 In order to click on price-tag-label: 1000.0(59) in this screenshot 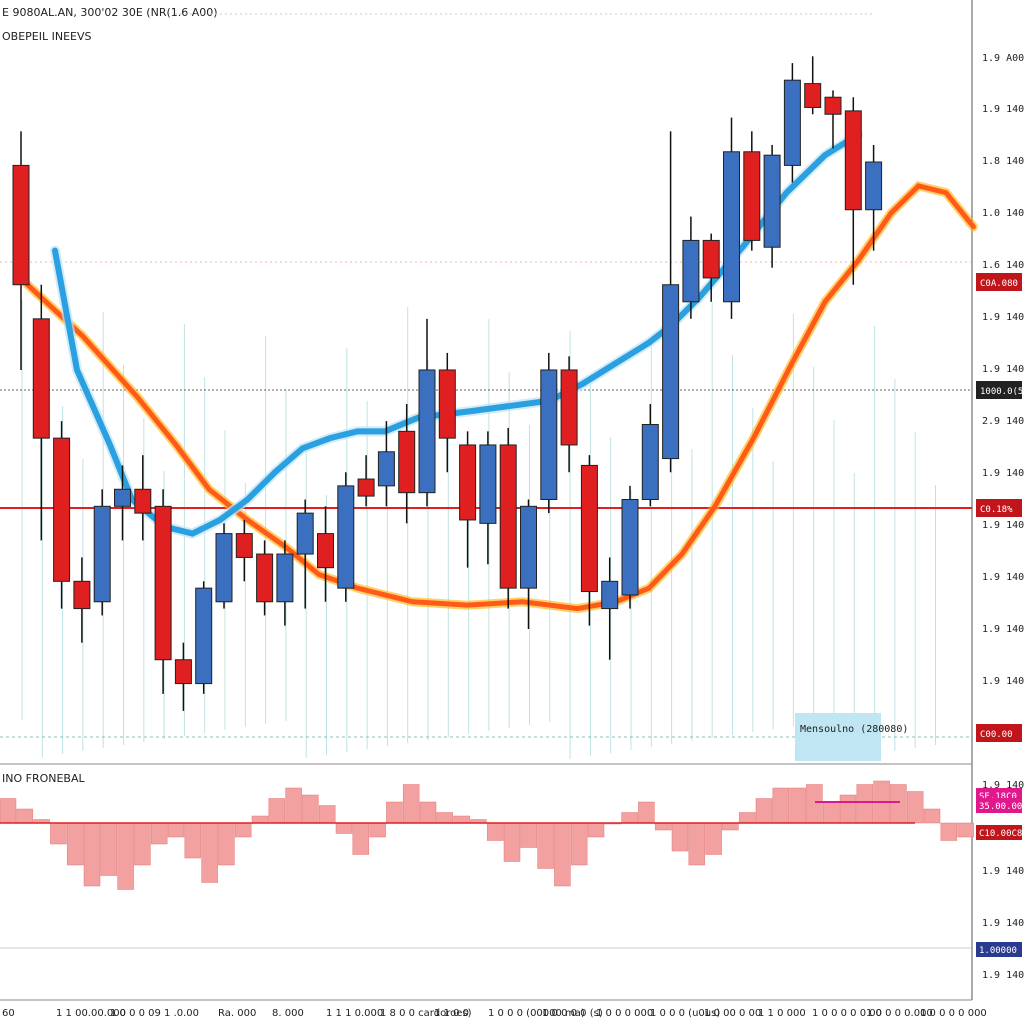, I will do `click(1002, 392)`.